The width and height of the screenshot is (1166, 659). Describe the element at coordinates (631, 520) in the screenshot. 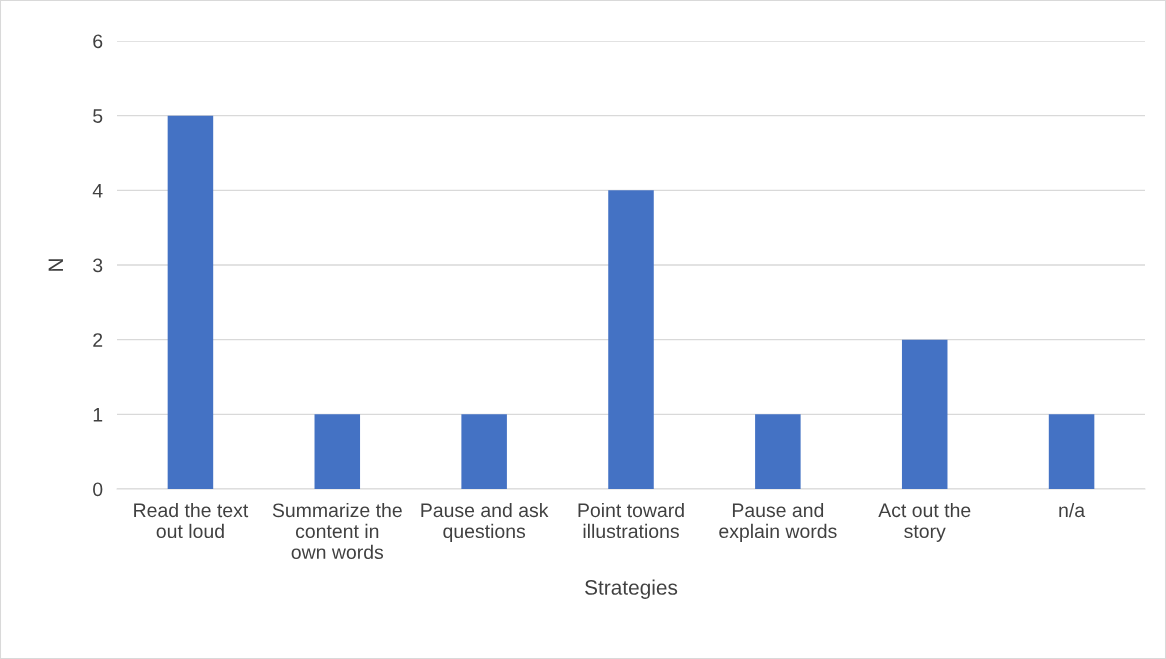

I see `x-tick-label: Point toward illustrations` at that location.